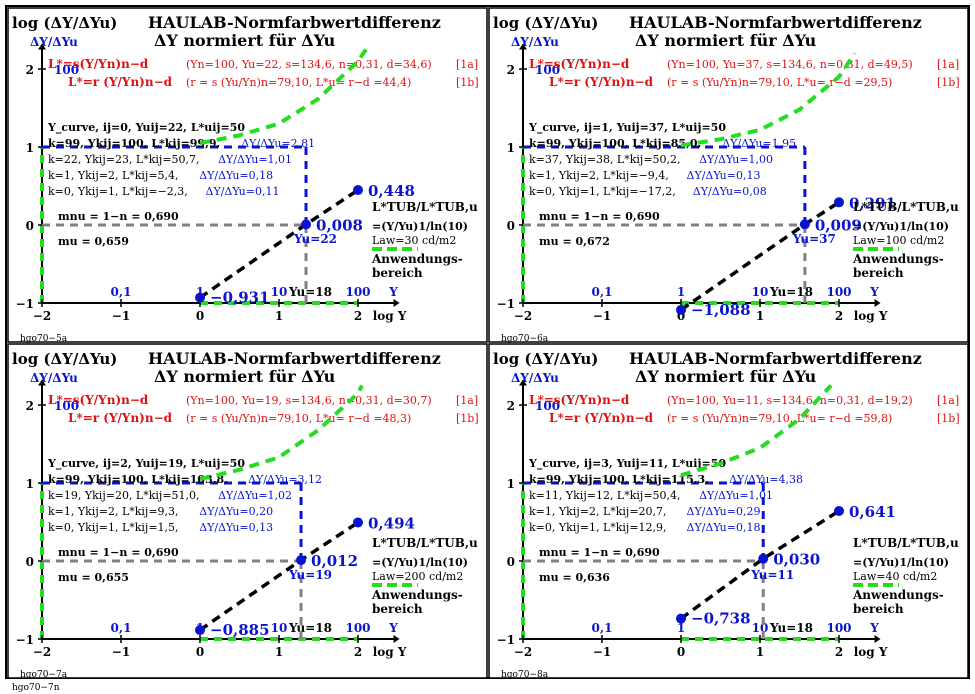 The height and width of the screenshot is (694, 975). Describe the element at coordinates (768, 100) in the screenshot. I see `reference-curve` at that location.